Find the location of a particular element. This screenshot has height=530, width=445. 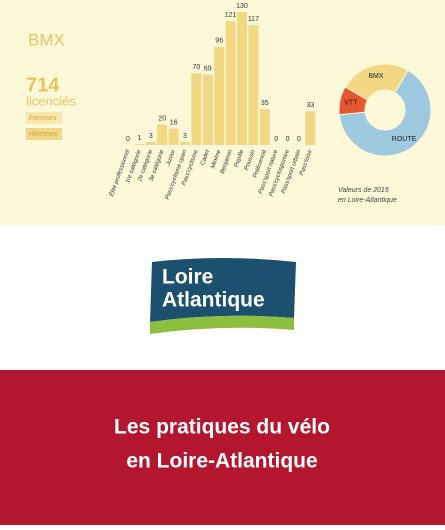

caption: Valeurs de 2015 is located at coordinates (363, 190).